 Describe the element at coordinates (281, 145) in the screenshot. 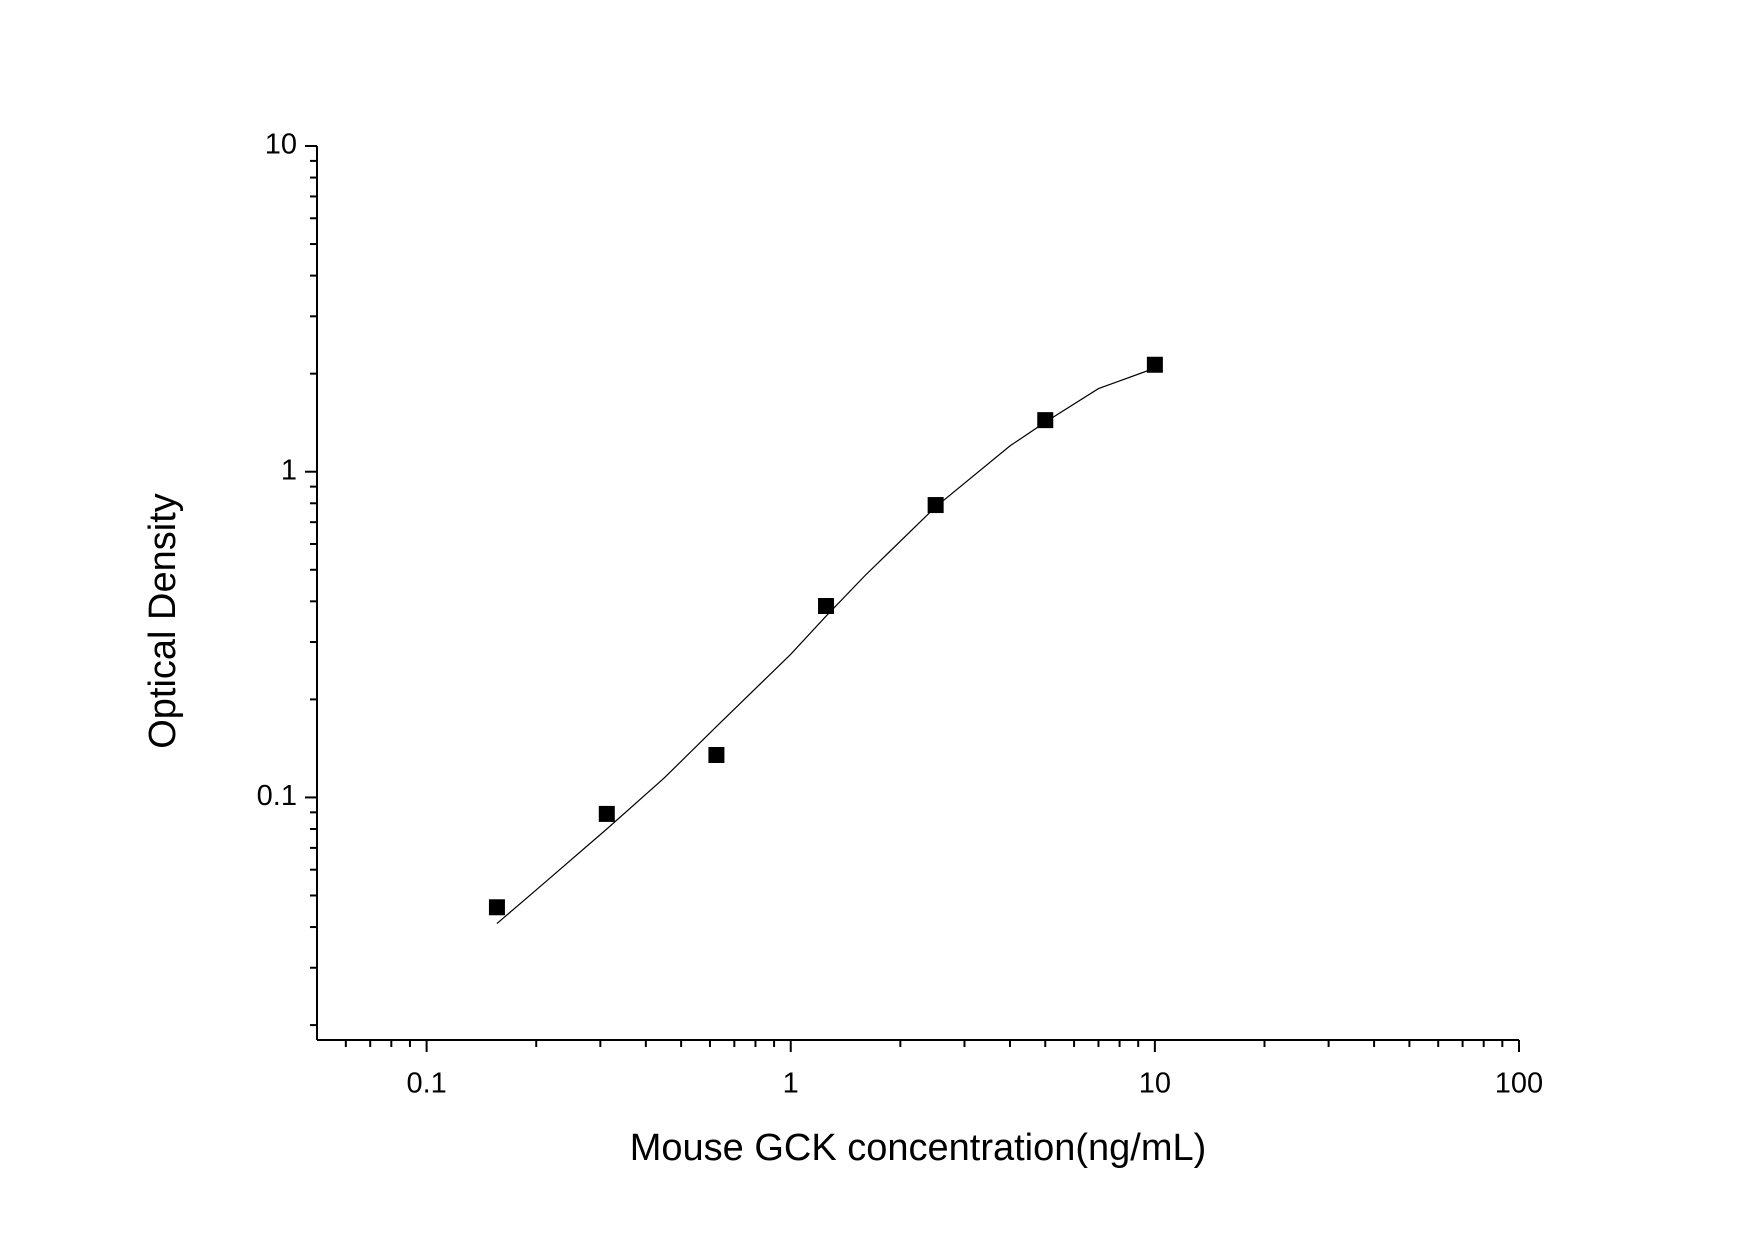

I see `y-tick-label: 10` at that location.